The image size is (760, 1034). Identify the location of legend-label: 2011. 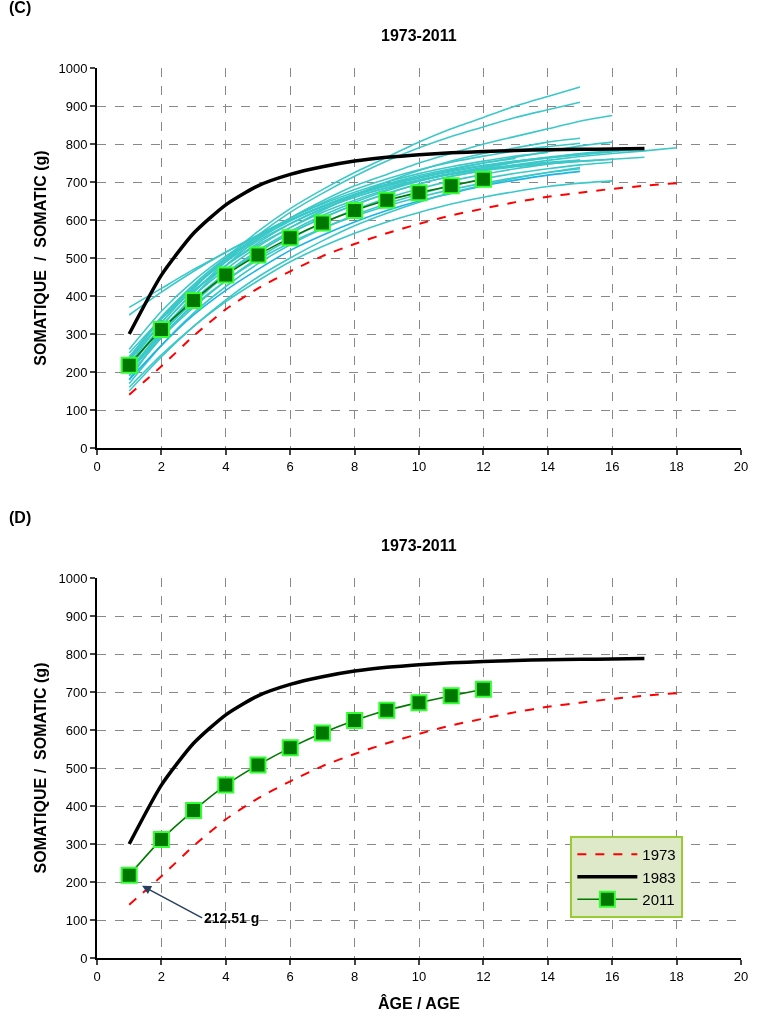
(658, 900).